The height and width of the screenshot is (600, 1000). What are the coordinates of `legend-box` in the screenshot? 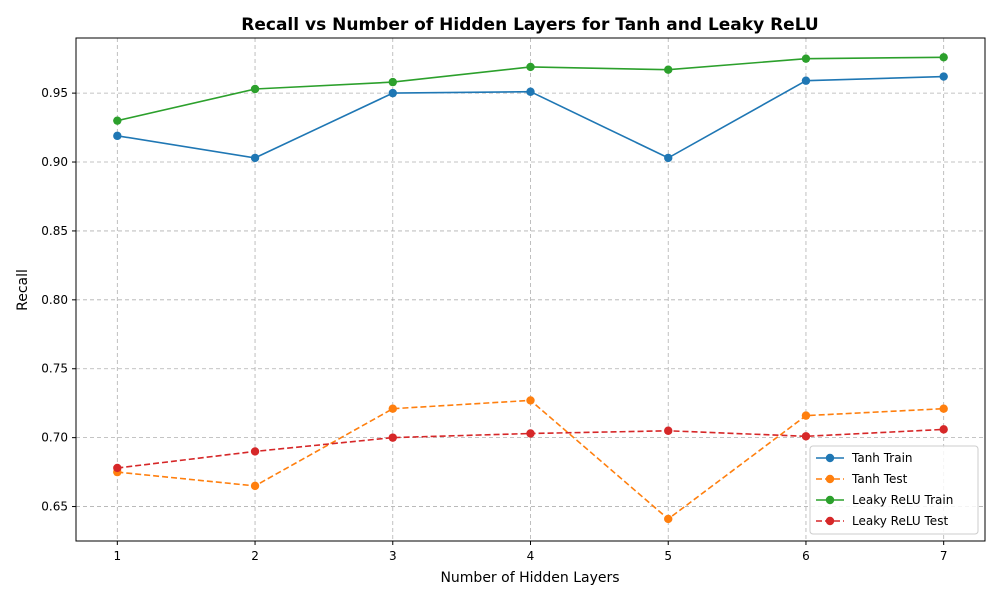 It's located at (894, 490).